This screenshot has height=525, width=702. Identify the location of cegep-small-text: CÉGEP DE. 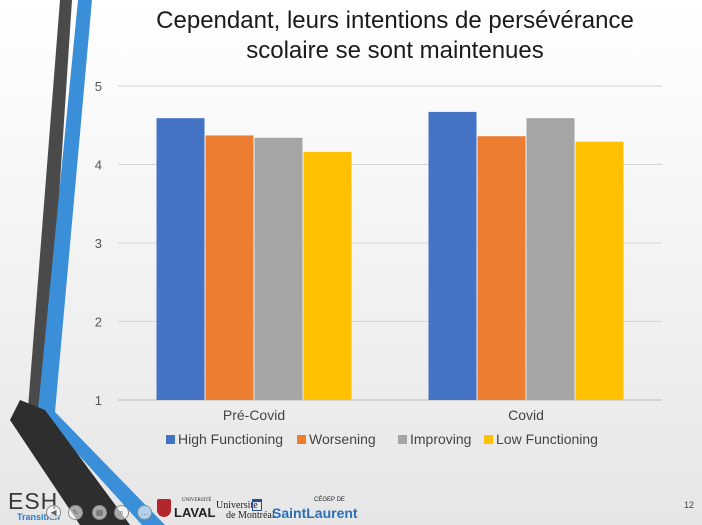
(329, 500).